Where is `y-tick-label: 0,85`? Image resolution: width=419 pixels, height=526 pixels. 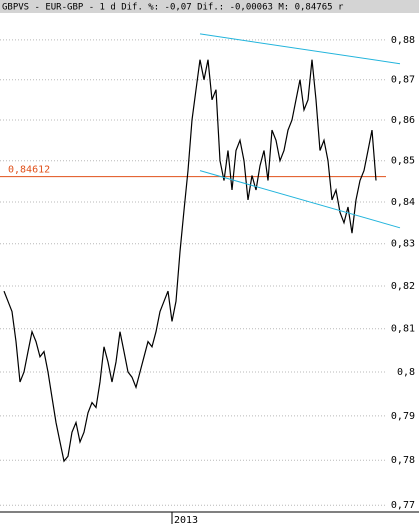 y-tick-label: 0,85 is located at coordinates (403, 161).